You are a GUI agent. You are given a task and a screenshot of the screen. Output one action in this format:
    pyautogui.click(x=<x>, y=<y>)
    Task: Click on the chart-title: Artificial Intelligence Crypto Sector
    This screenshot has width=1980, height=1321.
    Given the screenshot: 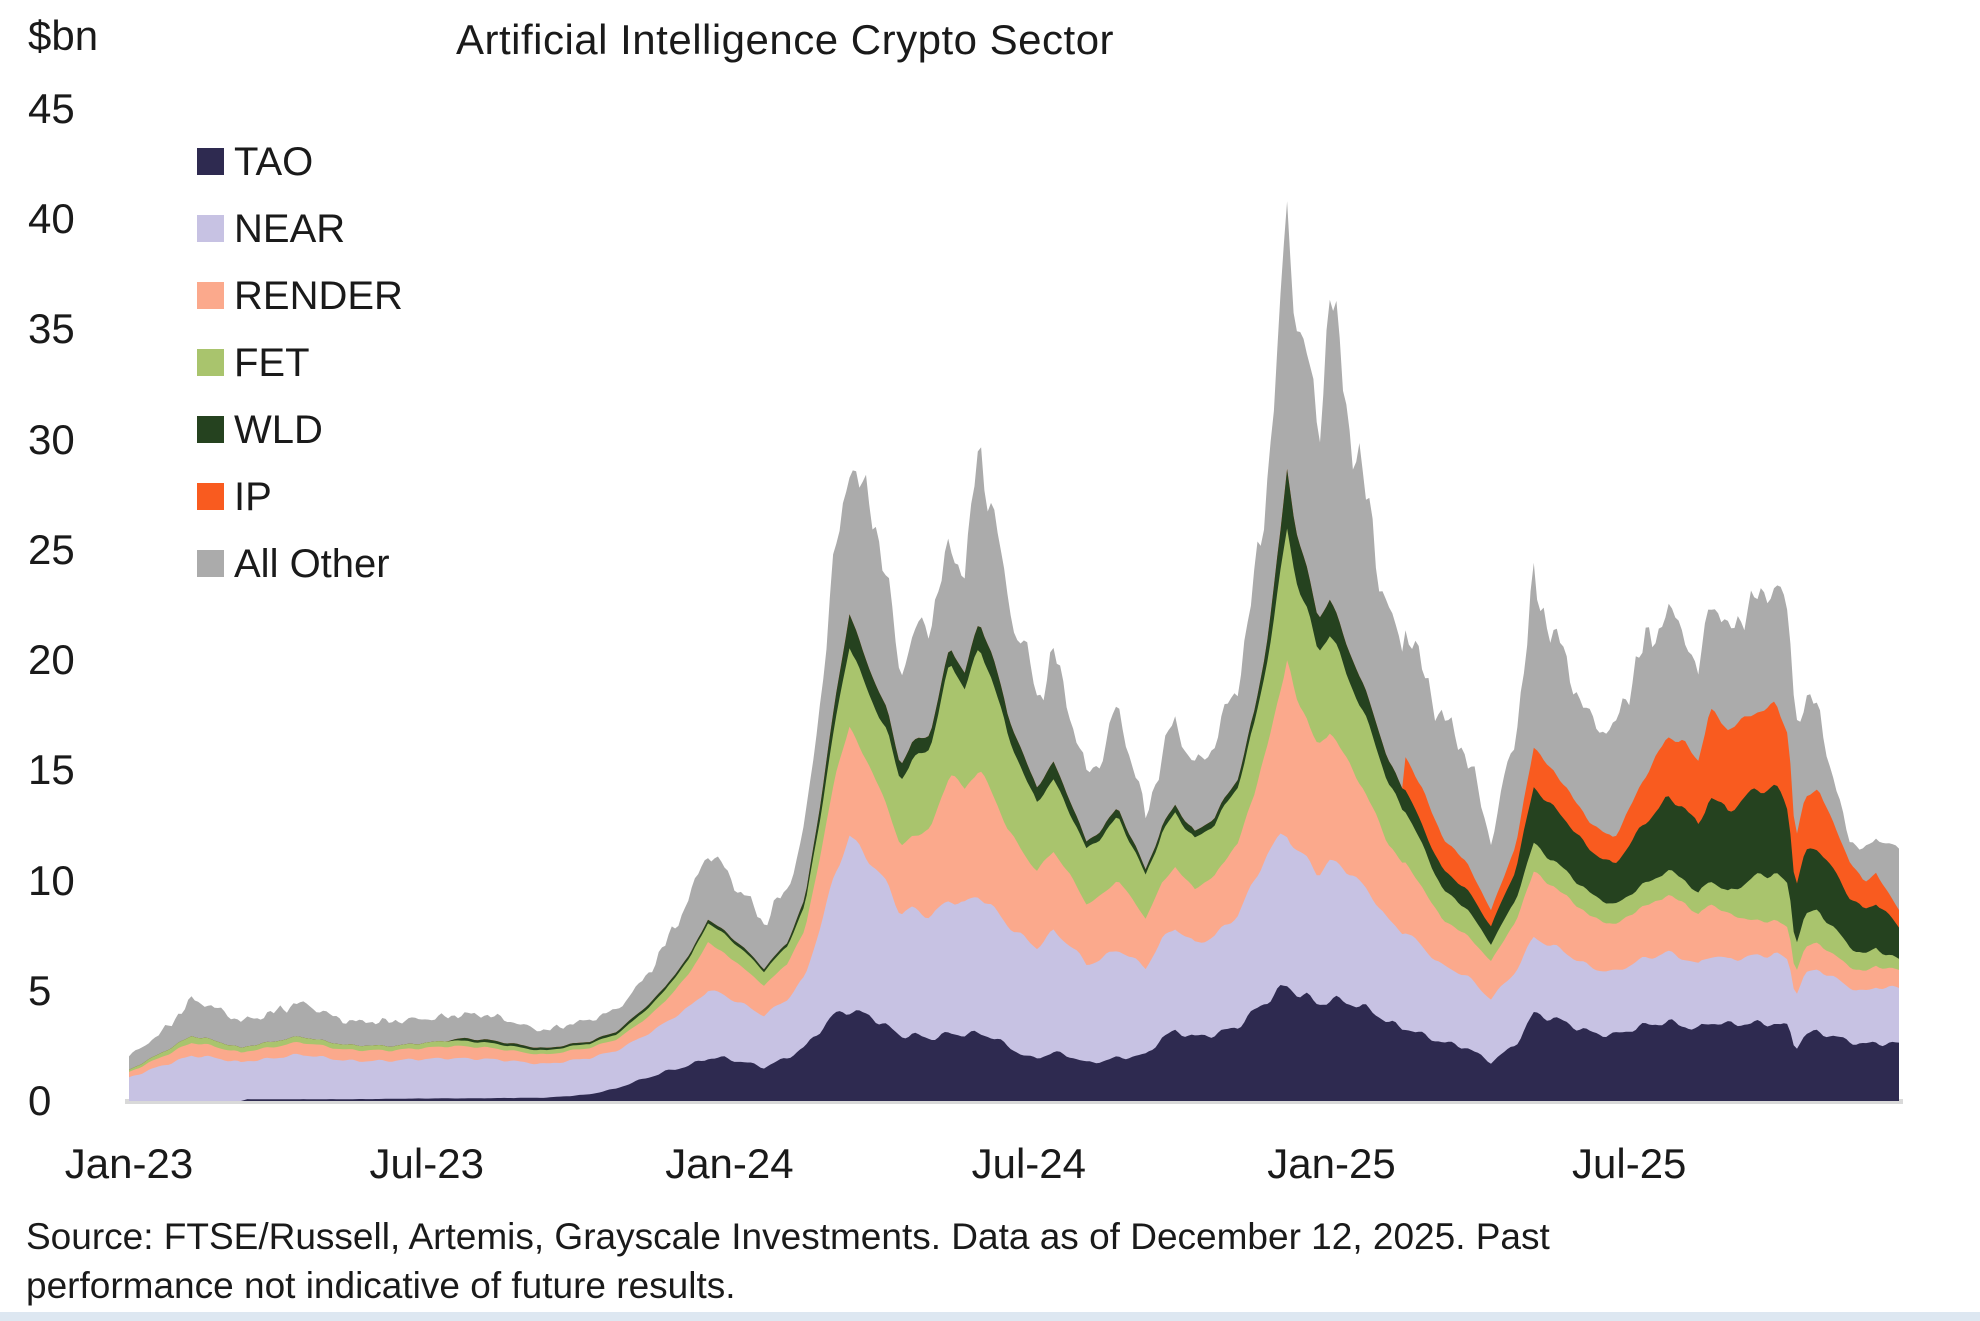 What is the action you would take?
    pyautogui.click(x=785, y=39)
    